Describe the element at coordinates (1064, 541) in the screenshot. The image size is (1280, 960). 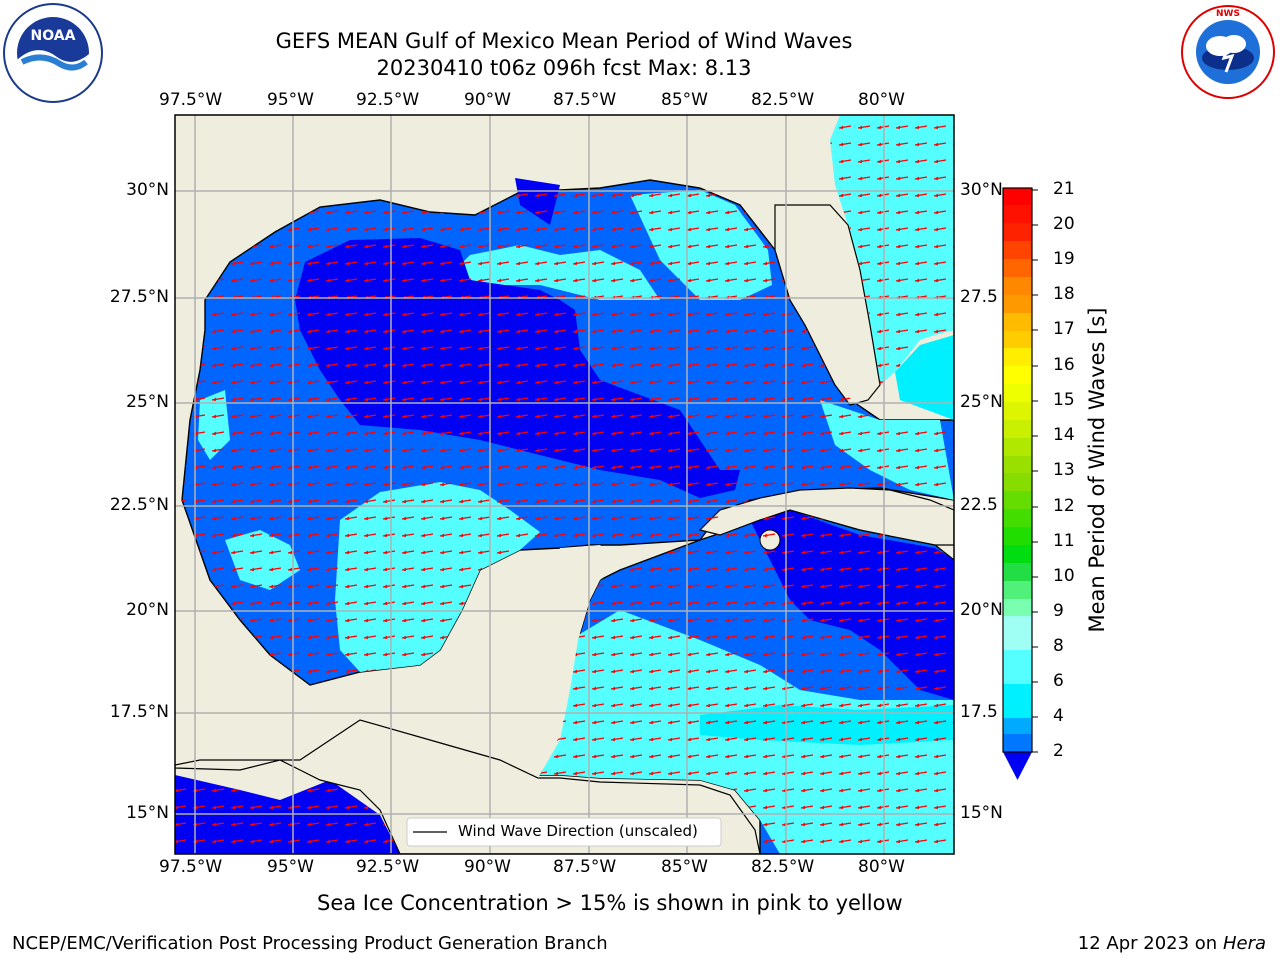
I see `colorbar-tick: 11` at that location.